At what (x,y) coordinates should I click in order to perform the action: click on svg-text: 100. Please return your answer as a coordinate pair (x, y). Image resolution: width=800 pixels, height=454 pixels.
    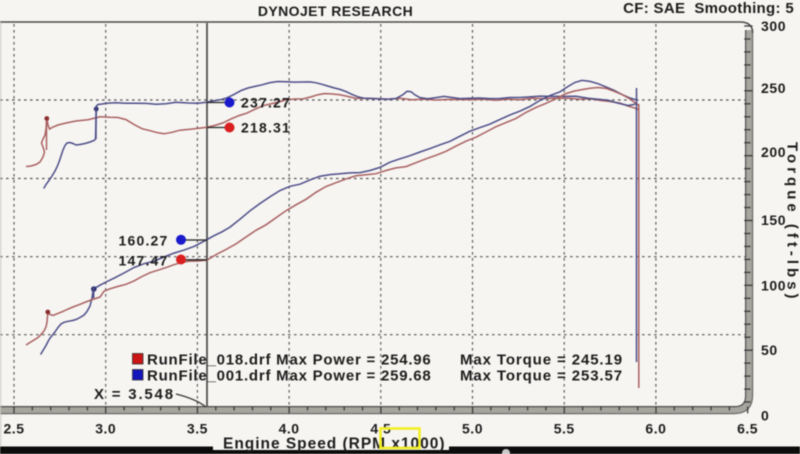
    Looking at the image, I should click on (773, 286).